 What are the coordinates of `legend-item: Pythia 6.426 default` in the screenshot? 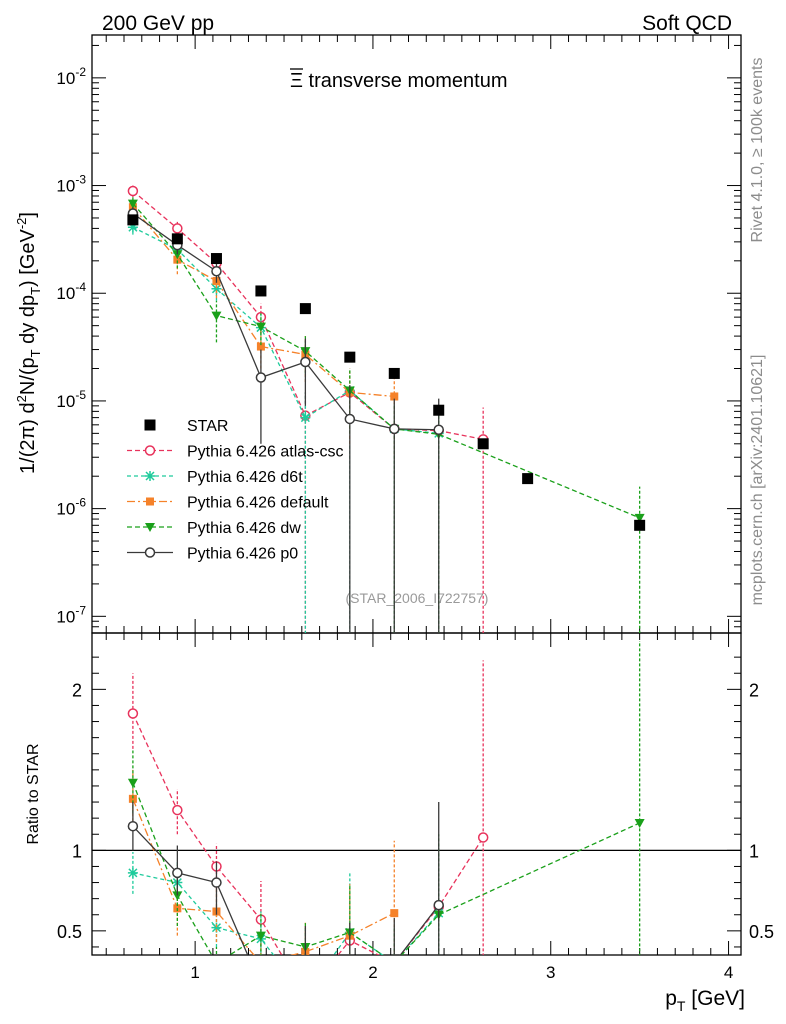 It's located at (228, 503).